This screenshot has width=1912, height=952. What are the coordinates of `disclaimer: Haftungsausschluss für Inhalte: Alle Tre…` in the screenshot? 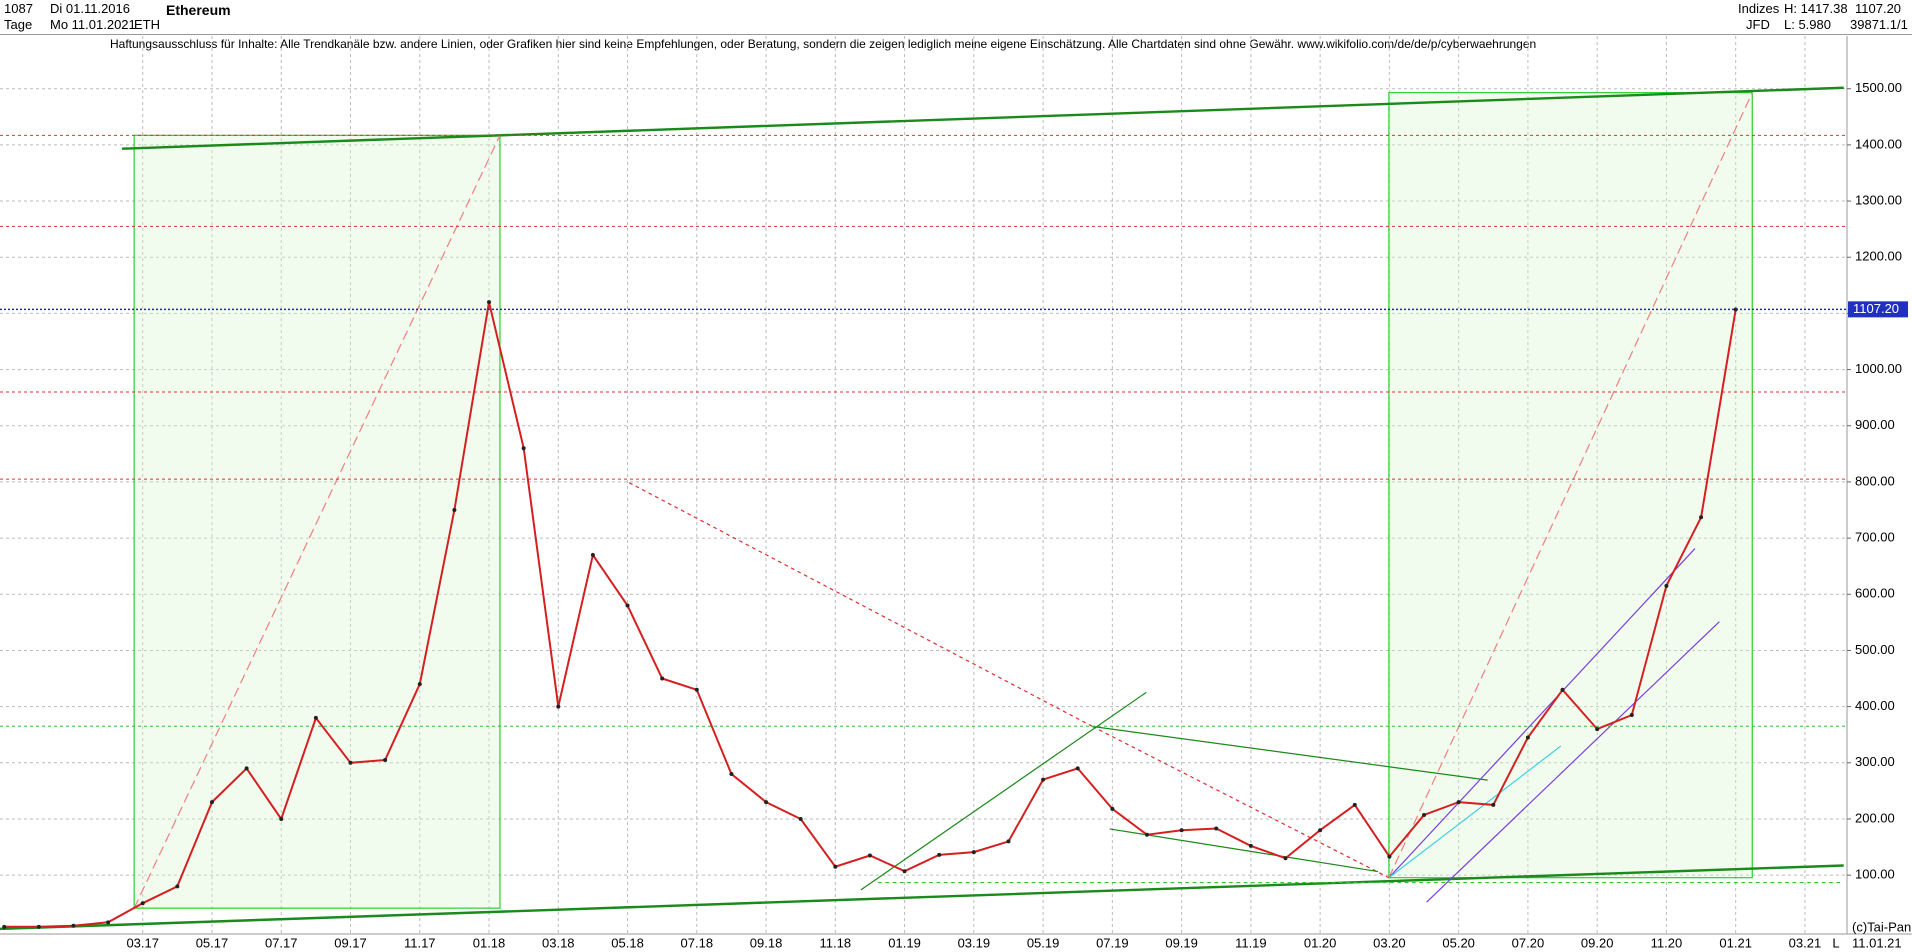 It's located at (823, 44).